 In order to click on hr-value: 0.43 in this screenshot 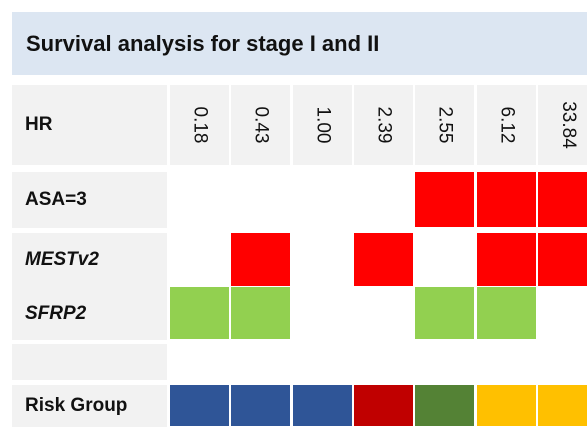, I will do `click(261, 125)`.